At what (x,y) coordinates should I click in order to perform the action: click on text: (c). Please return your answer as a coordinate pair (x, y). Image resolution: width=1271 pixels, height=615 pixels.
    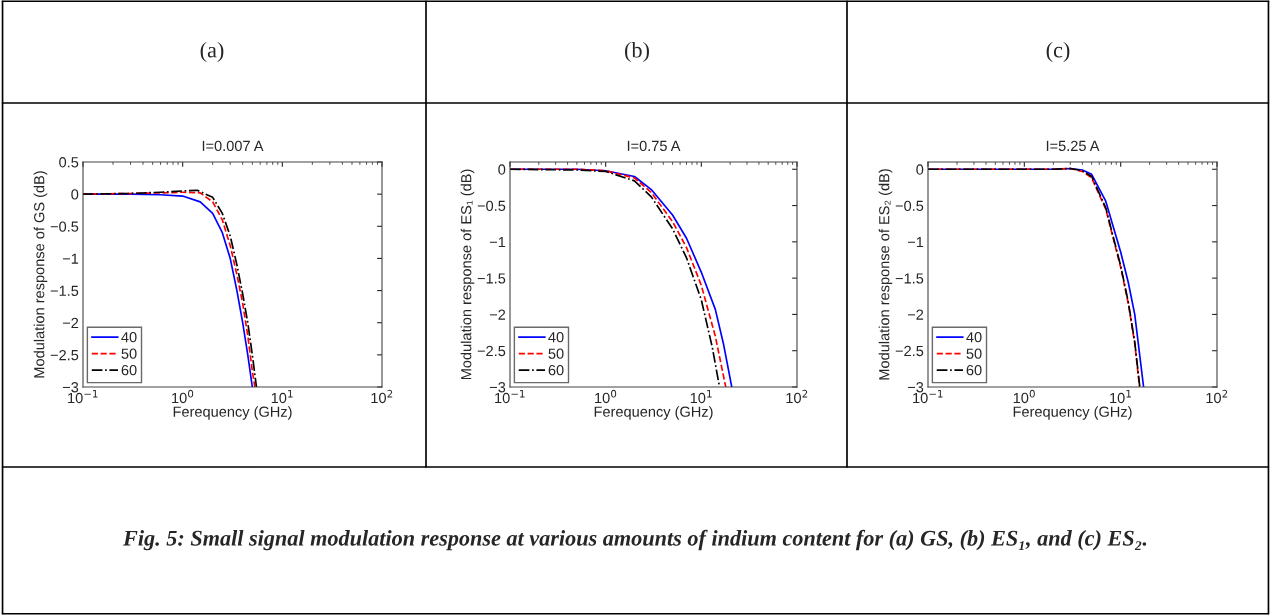
    Looking at the image, I should click on (1058, 52).